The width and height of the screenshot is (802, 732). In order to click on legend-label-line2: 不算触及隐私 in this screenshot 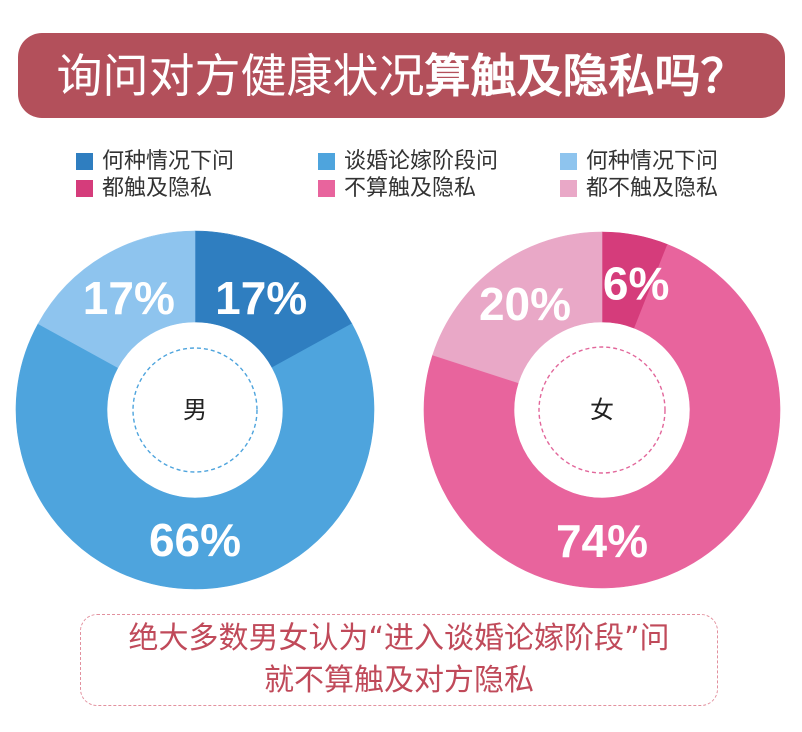, I will do `click(410, 188)`.